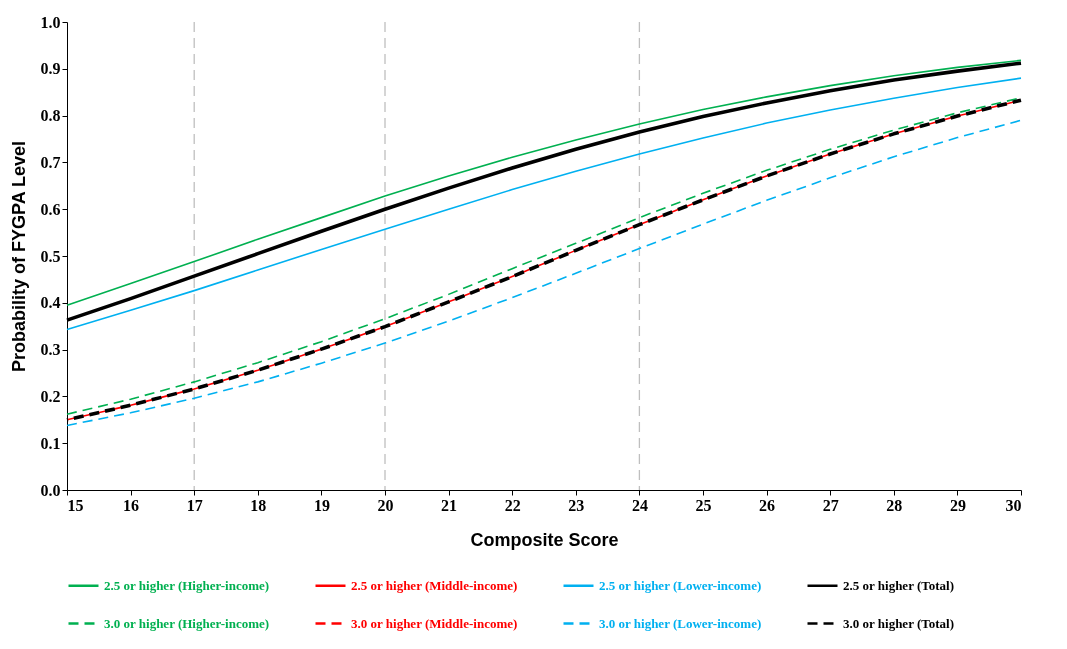 Image resolution: width=1067 pixels, height=649 pixels. What do you see at coordinates (680, 623) in the screenshot?
I see `legend-label: 3.0 or higher (Lower-income)` at bounding box center [680, 623].